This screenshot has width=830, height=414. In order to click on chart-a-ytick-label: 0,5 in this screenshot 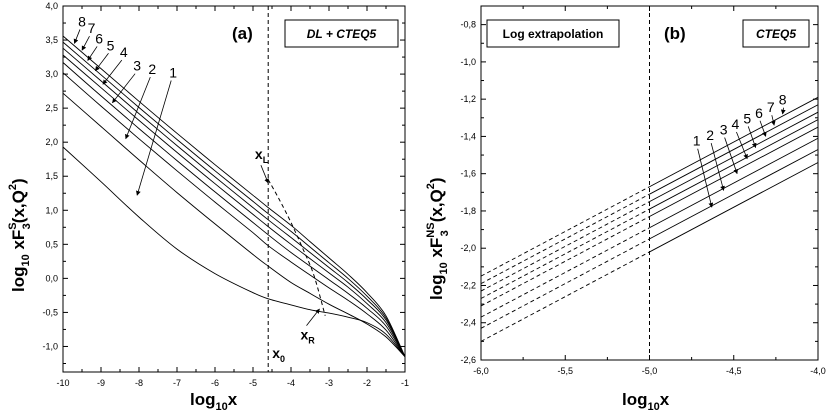, I will do `click(51, 244)`.